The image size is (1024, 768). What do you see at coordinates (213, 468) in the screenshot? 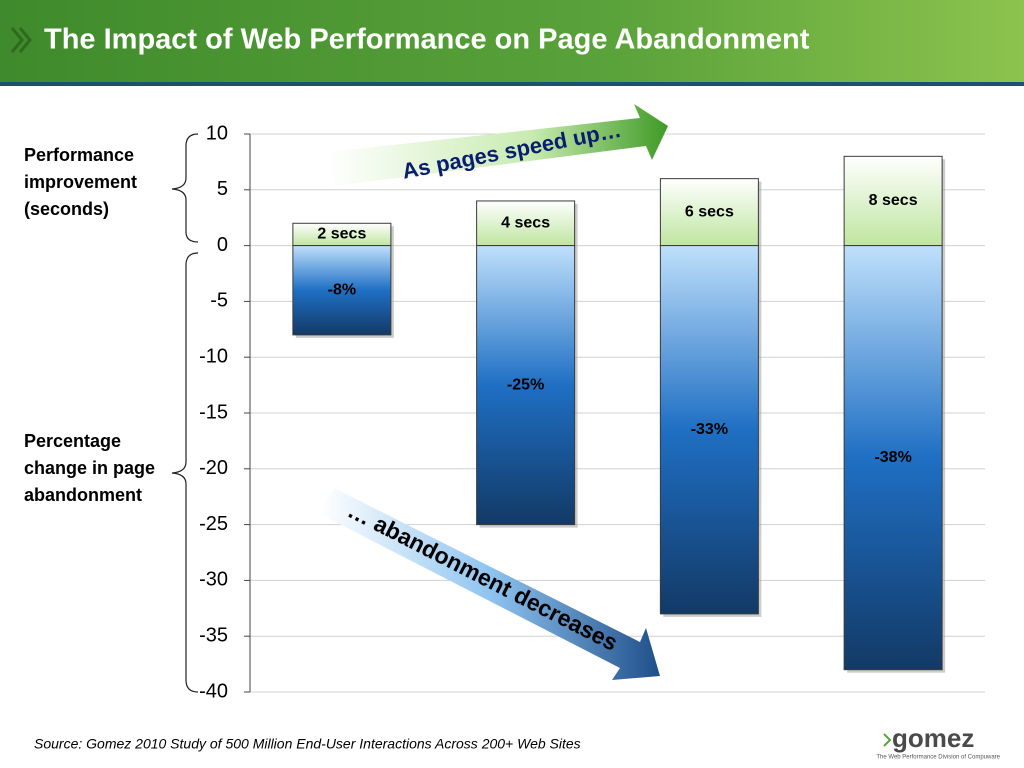
I see `y-tick-label: -20` at bounding box center [213, 468].